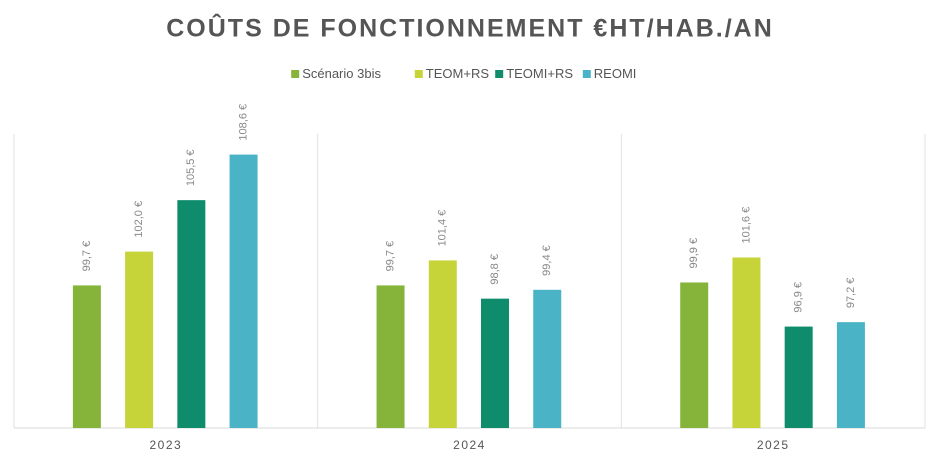 The image size is (928, 454). What do you see at coordinates (773, 445) in the screenshot?
I see `x-tick-label: 2025` at bounding box center [773, 445].